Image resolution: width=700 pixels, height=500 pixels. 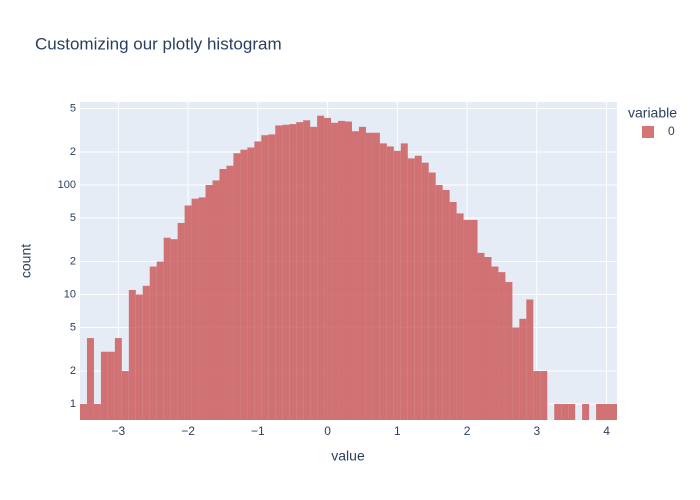 I want to click on x-tick-label: 3, so click(x=536, y=431).